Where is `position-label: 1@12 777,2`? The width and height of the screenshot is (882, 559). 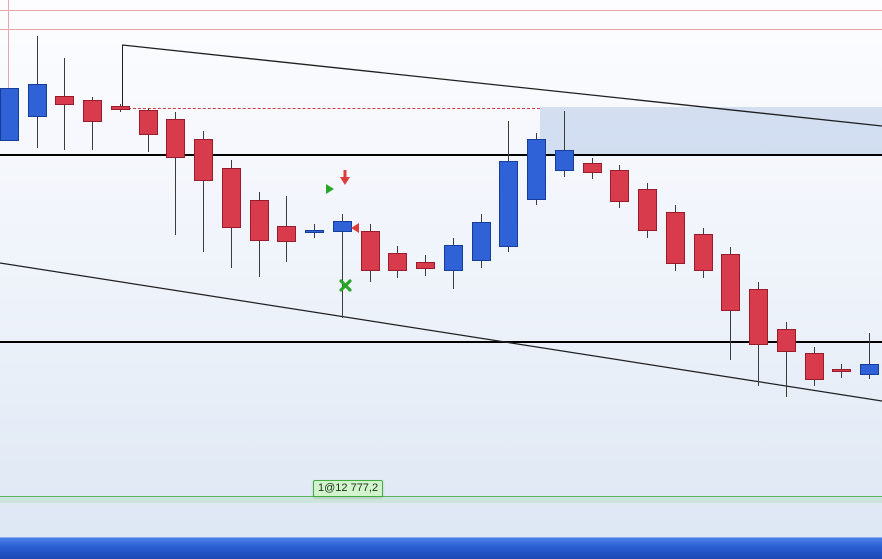
position-label: 1@12 777,2 is located at coordinates (348, 488).